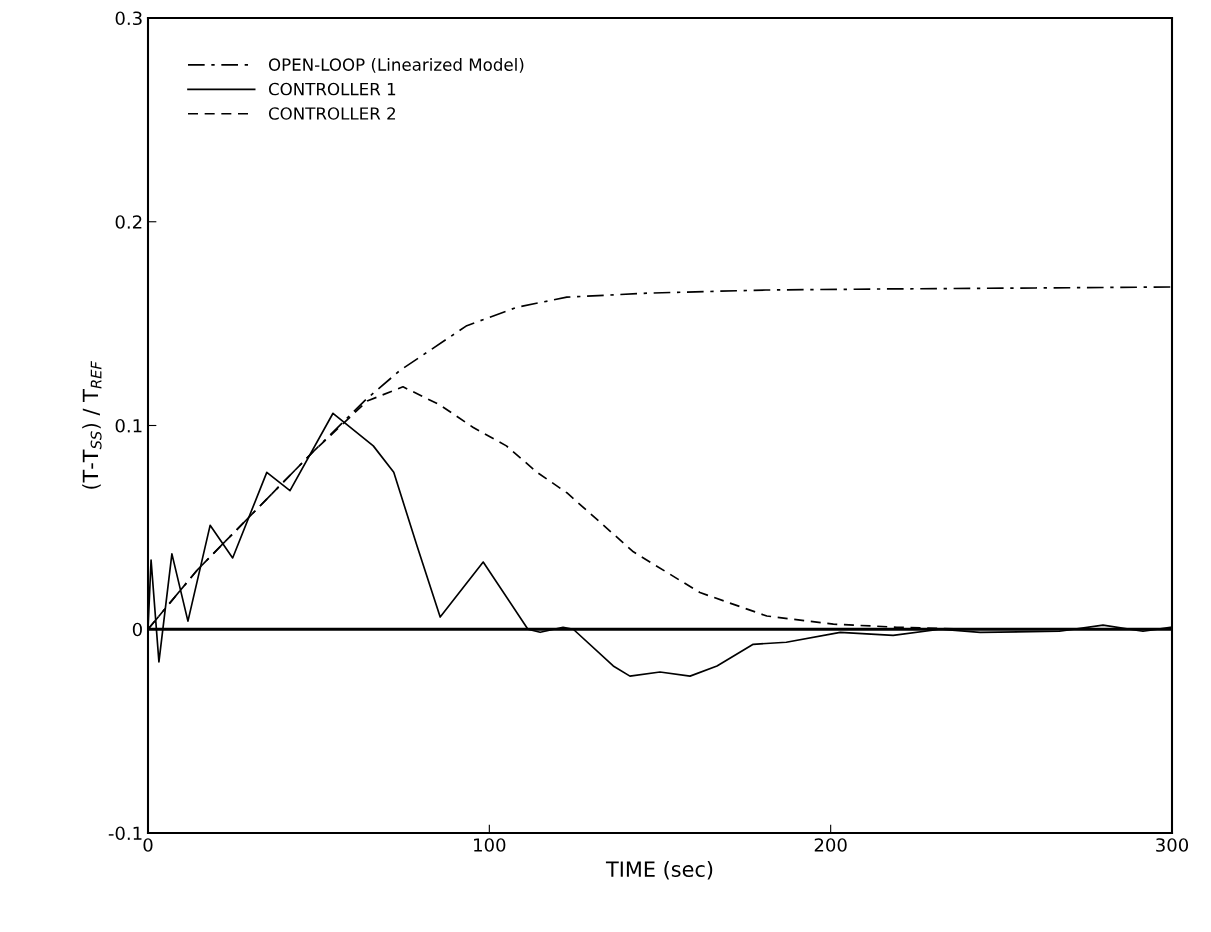  I want to click on y-tick-label: 0.1, so click(128, 425).